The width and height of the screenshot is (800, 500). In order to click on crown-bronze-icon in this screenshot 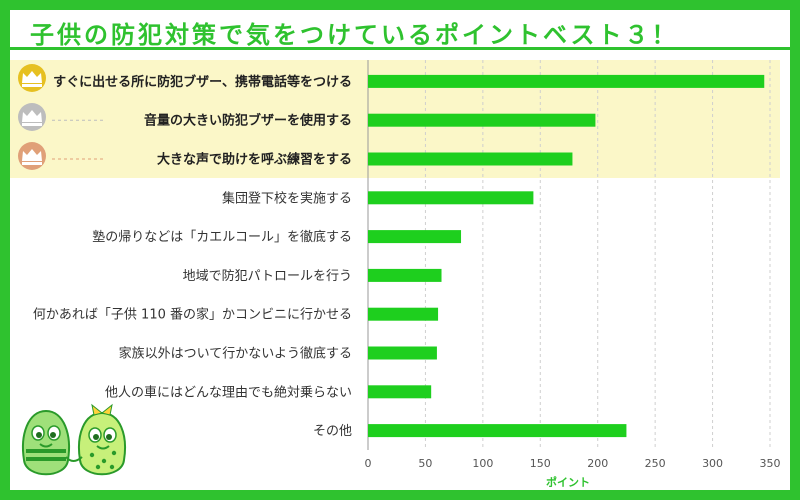, I will do `click(32, 156)`.